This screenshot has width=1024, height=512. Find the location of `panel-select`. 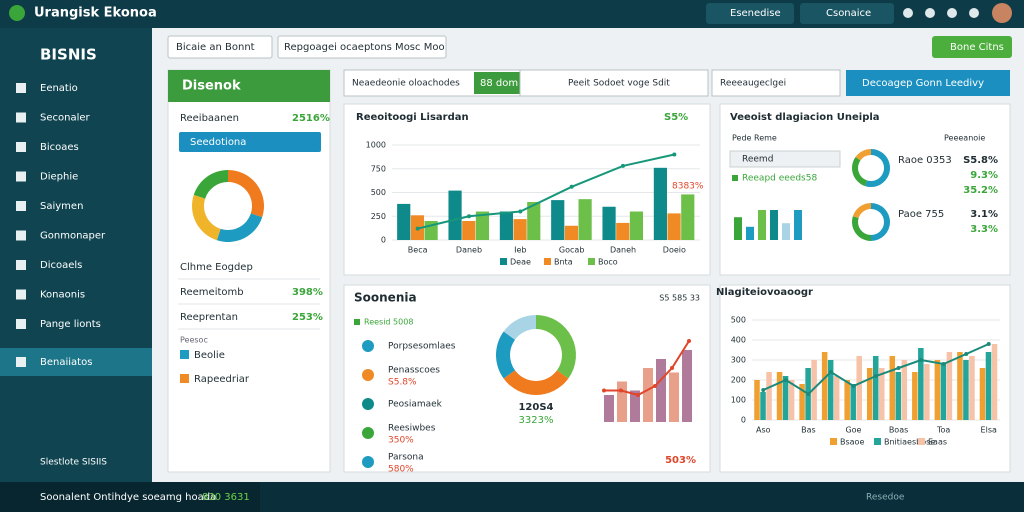

panel-select is located at coordinates (785, 159).